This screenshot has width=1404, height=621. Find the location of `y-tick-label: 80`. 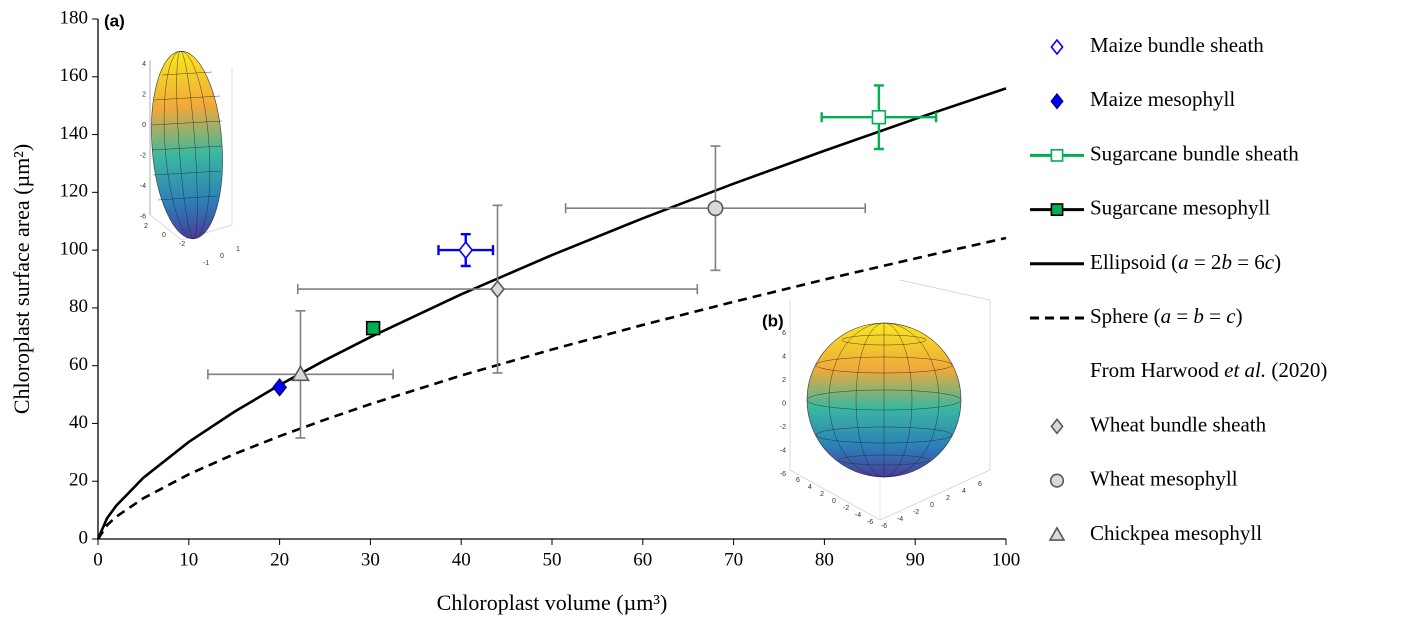

y-tick-label: 80 is located at coordinates (78, 306).